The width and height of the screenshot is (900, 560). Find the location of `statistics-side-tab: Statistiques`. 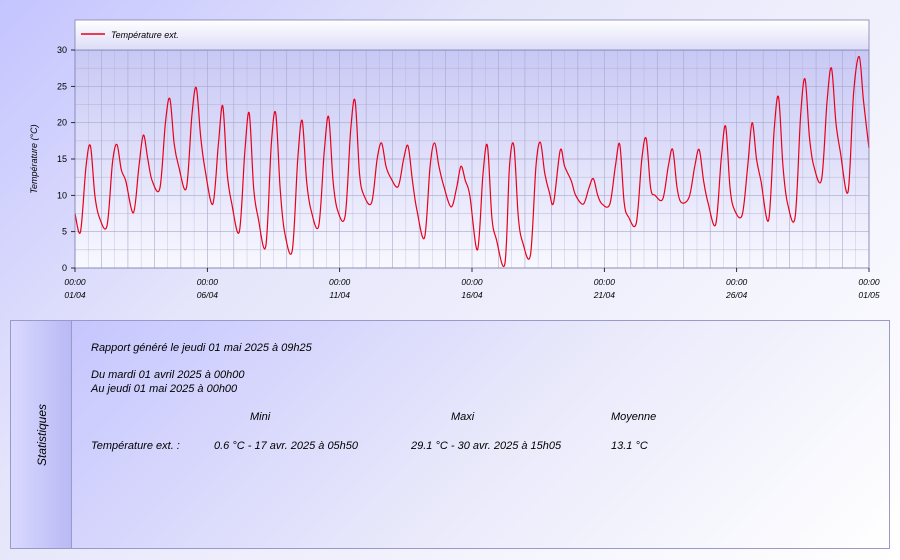

statistics-side-tab: Statistiques is located at coordinates (41, 434).